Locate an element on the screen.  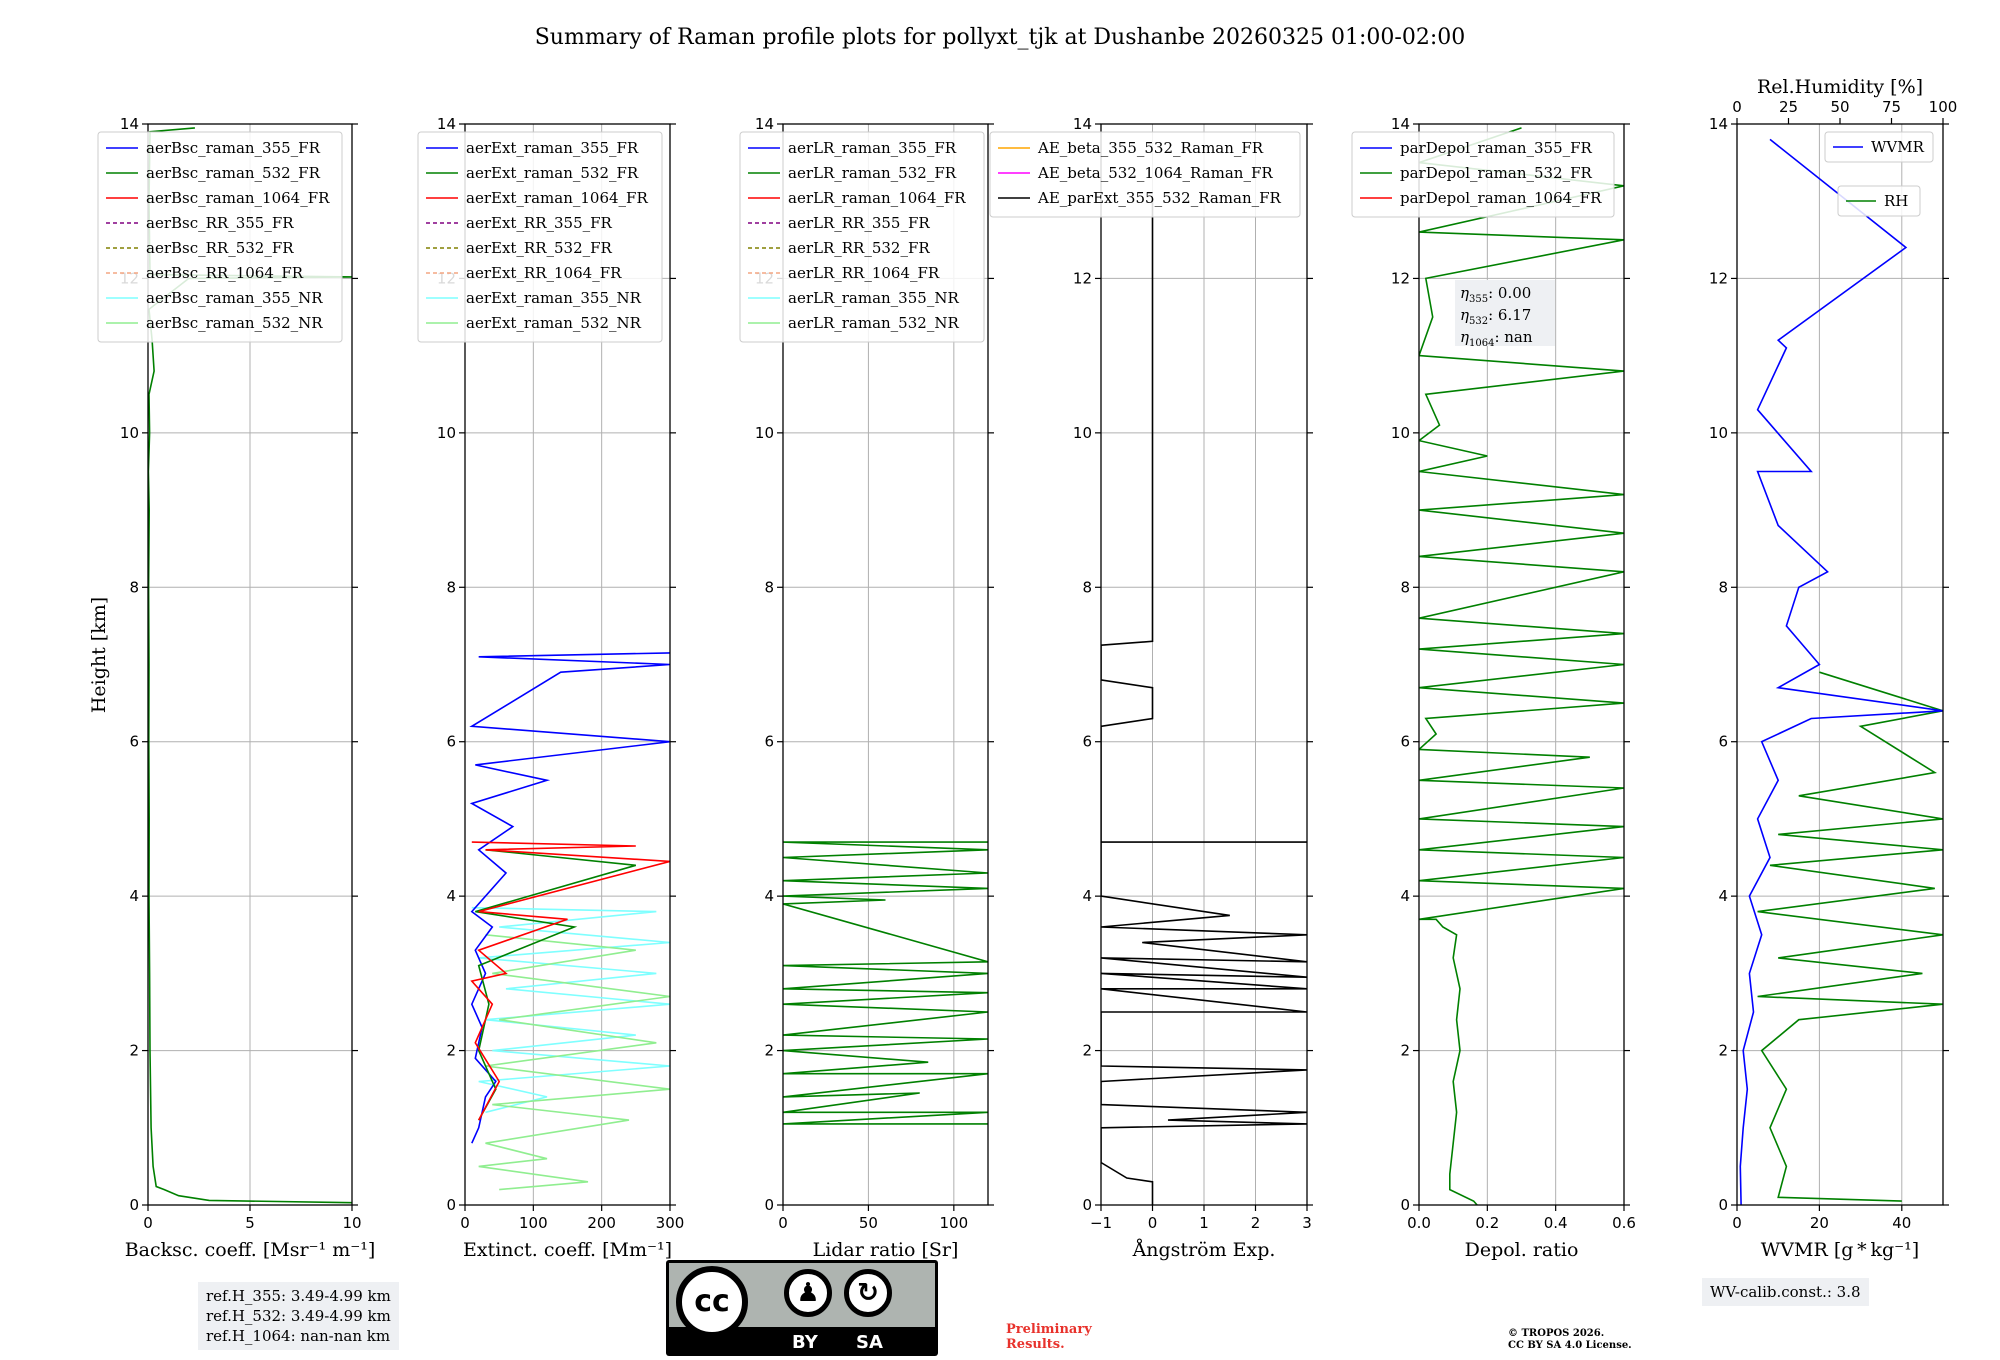
x-tick-label: 20 is located at coordinates (1819, 1223).